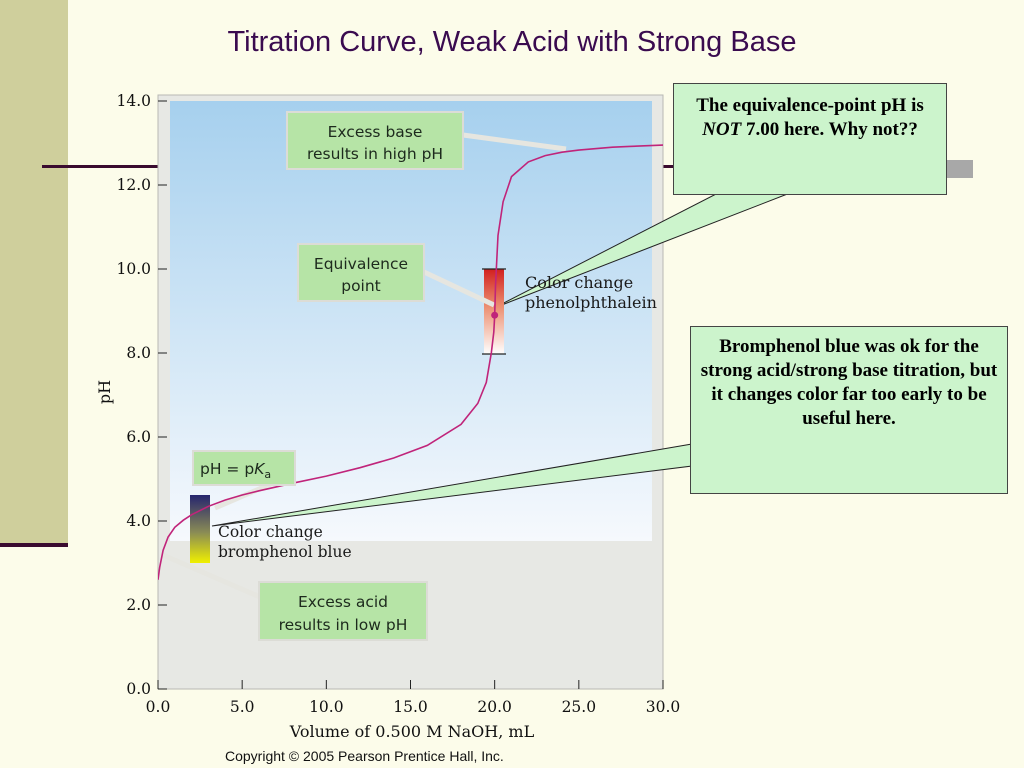  What do you see at coordinates (361, 275) in the screenshot?
I see `annotation-equivalence-label: Equivalence point` at bounding box center [361, 275].